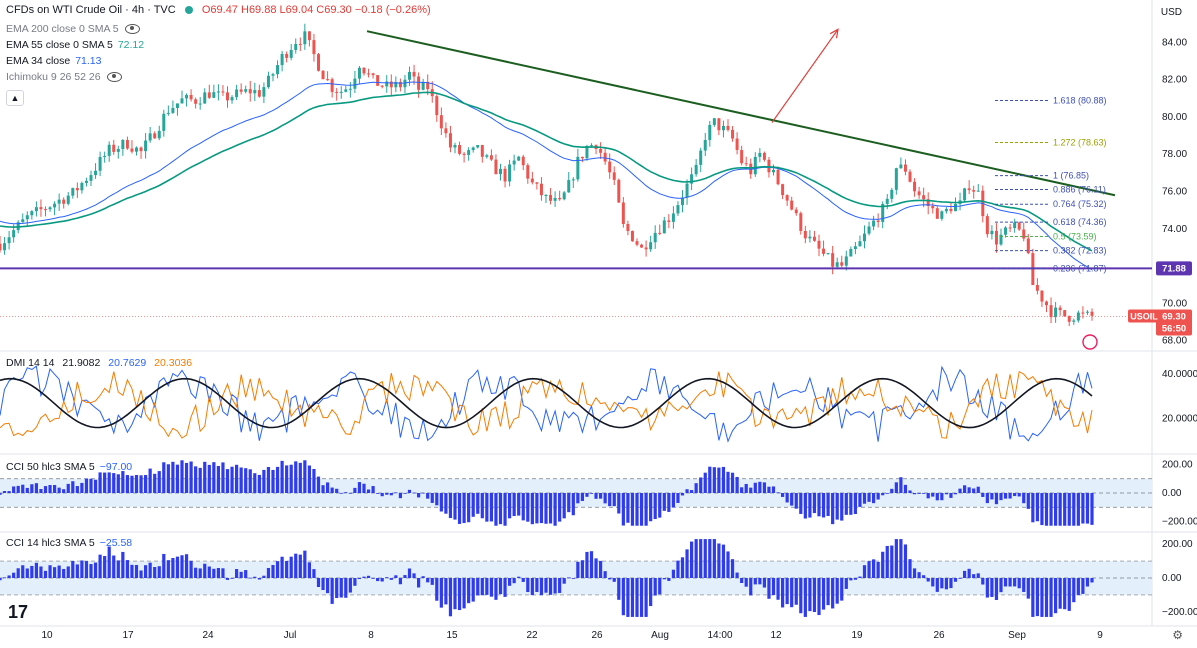  I want to click on price-tick-label: 80.00, so click(1174, 117).